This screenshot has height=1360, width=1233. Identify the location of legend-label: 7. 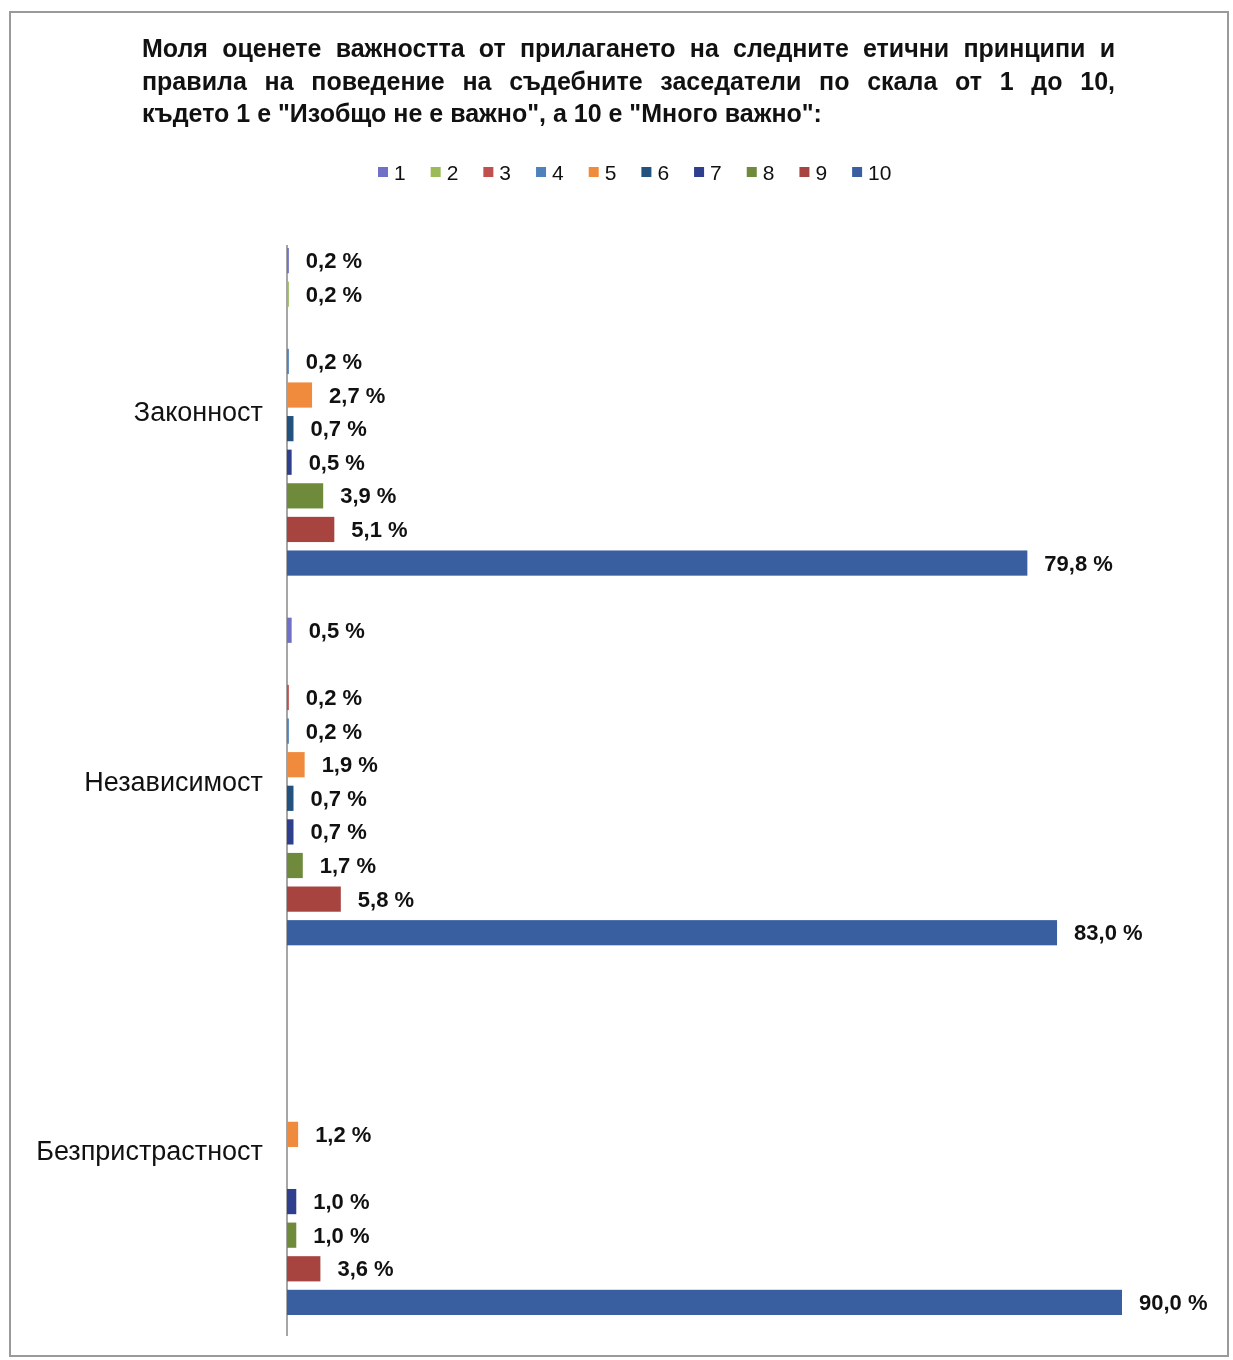
(716, 172).